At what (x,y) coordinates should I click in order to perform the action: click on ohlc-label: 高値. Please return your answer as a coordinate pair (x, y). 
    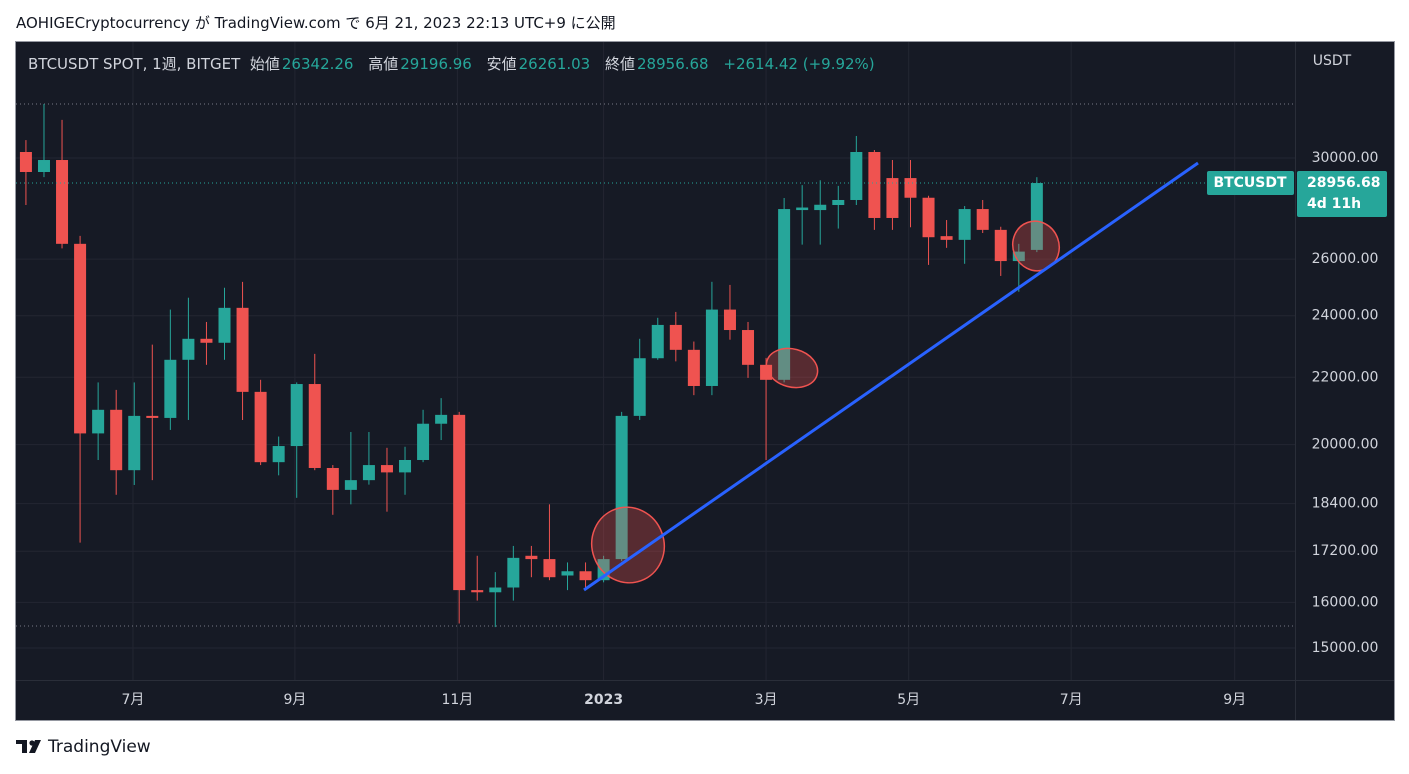
    Looking at the image, I should click on (383, 64).